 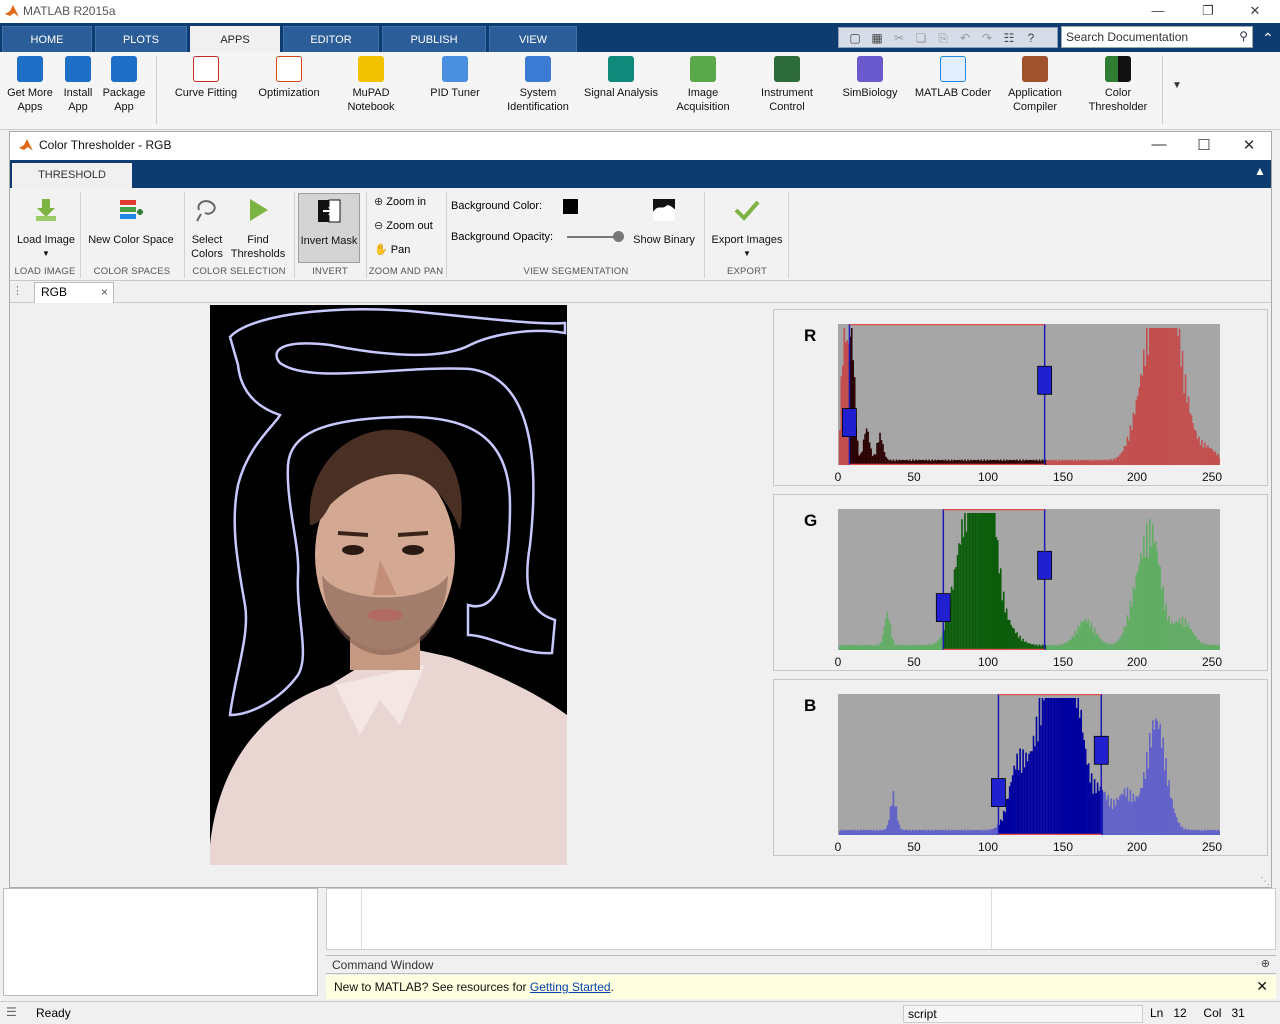 What do you see at coordinates (570, 206) in the screenshot?
I see `background-color-swatch` at bounding box center [570, 206].